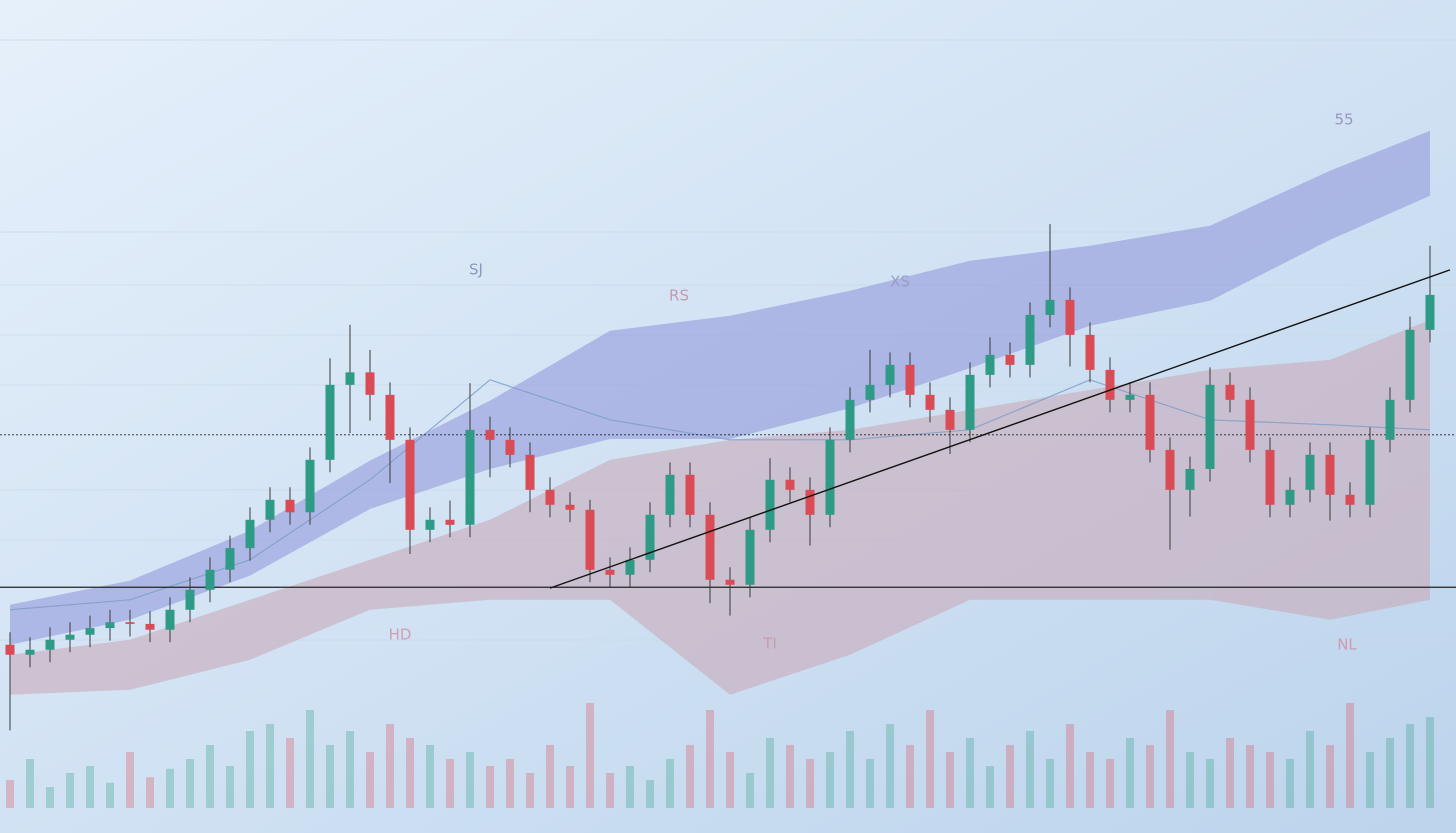 This screenshot has width=1456, height=833. I want to click on annotation: RS, so click(679, 296).